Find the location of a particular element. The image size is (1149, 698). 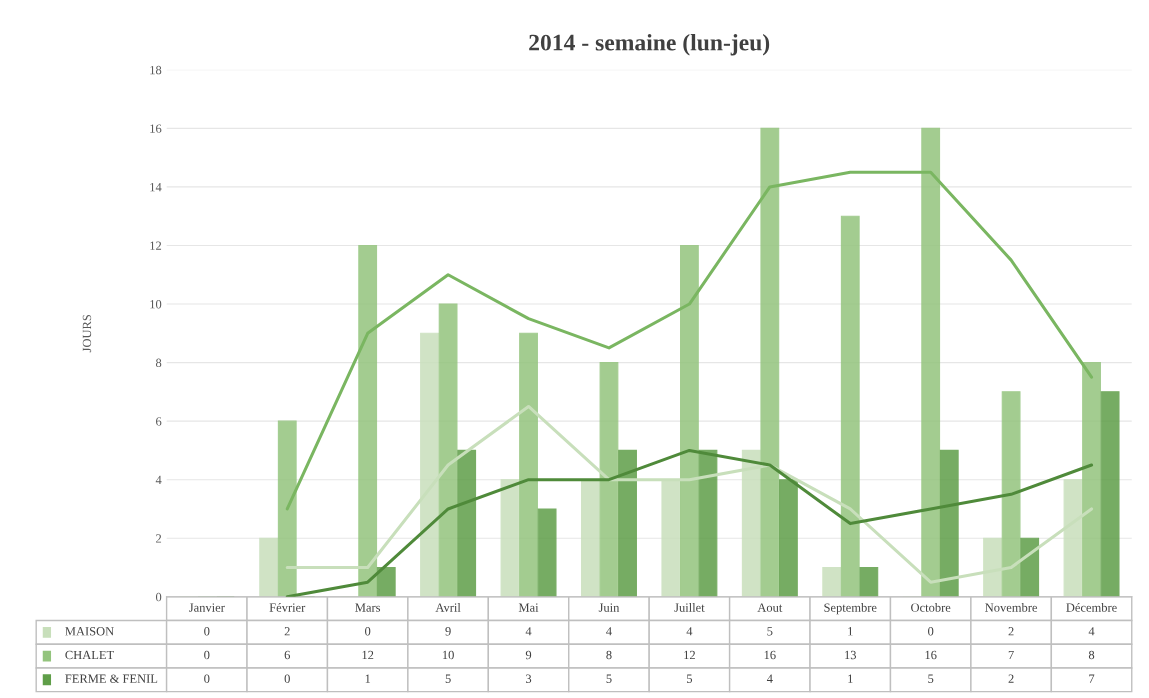

chart-title: 2014 - semaine (lun-jeu) is located at coordinates (649, 44).